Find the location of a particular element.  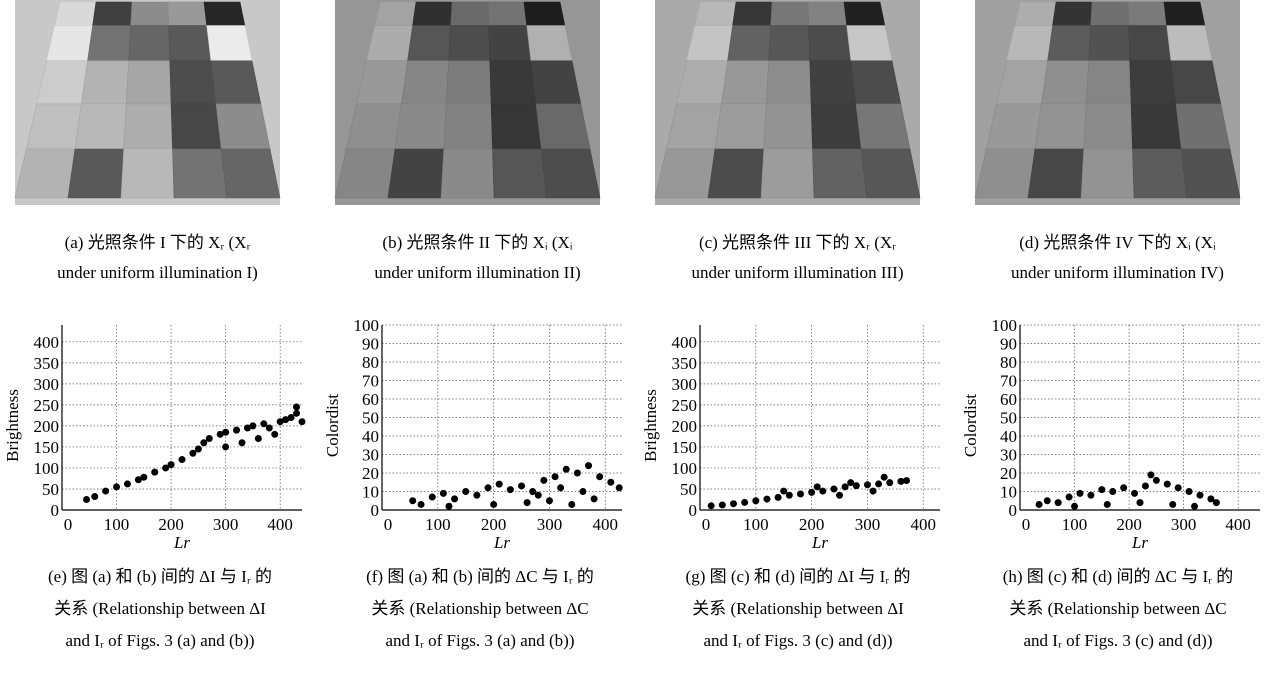

chart-caption: and Iᵣ of Figs. 3 (a) and (b)) is located at coordinates (480, 640).